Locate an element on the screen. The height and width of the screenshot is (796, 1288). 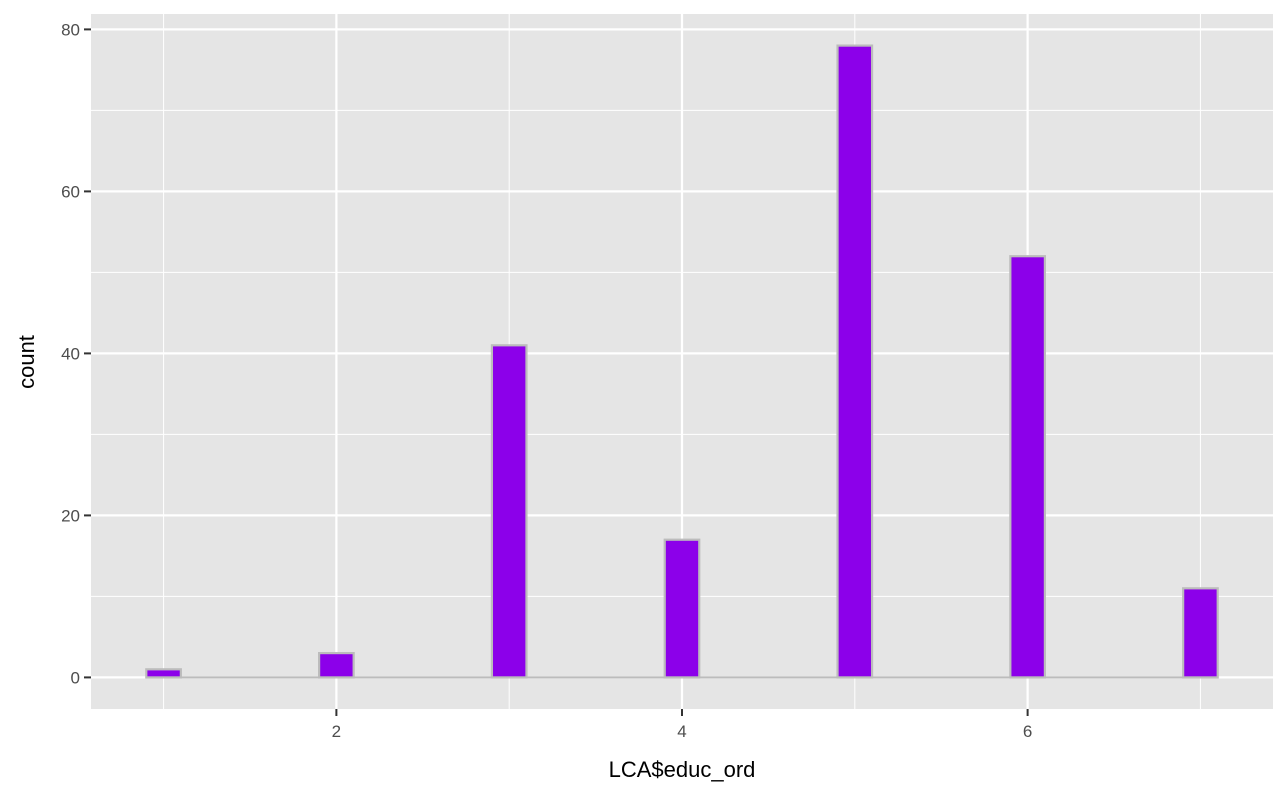
x-tick-label: 2 is located at coordinates (336, 731).